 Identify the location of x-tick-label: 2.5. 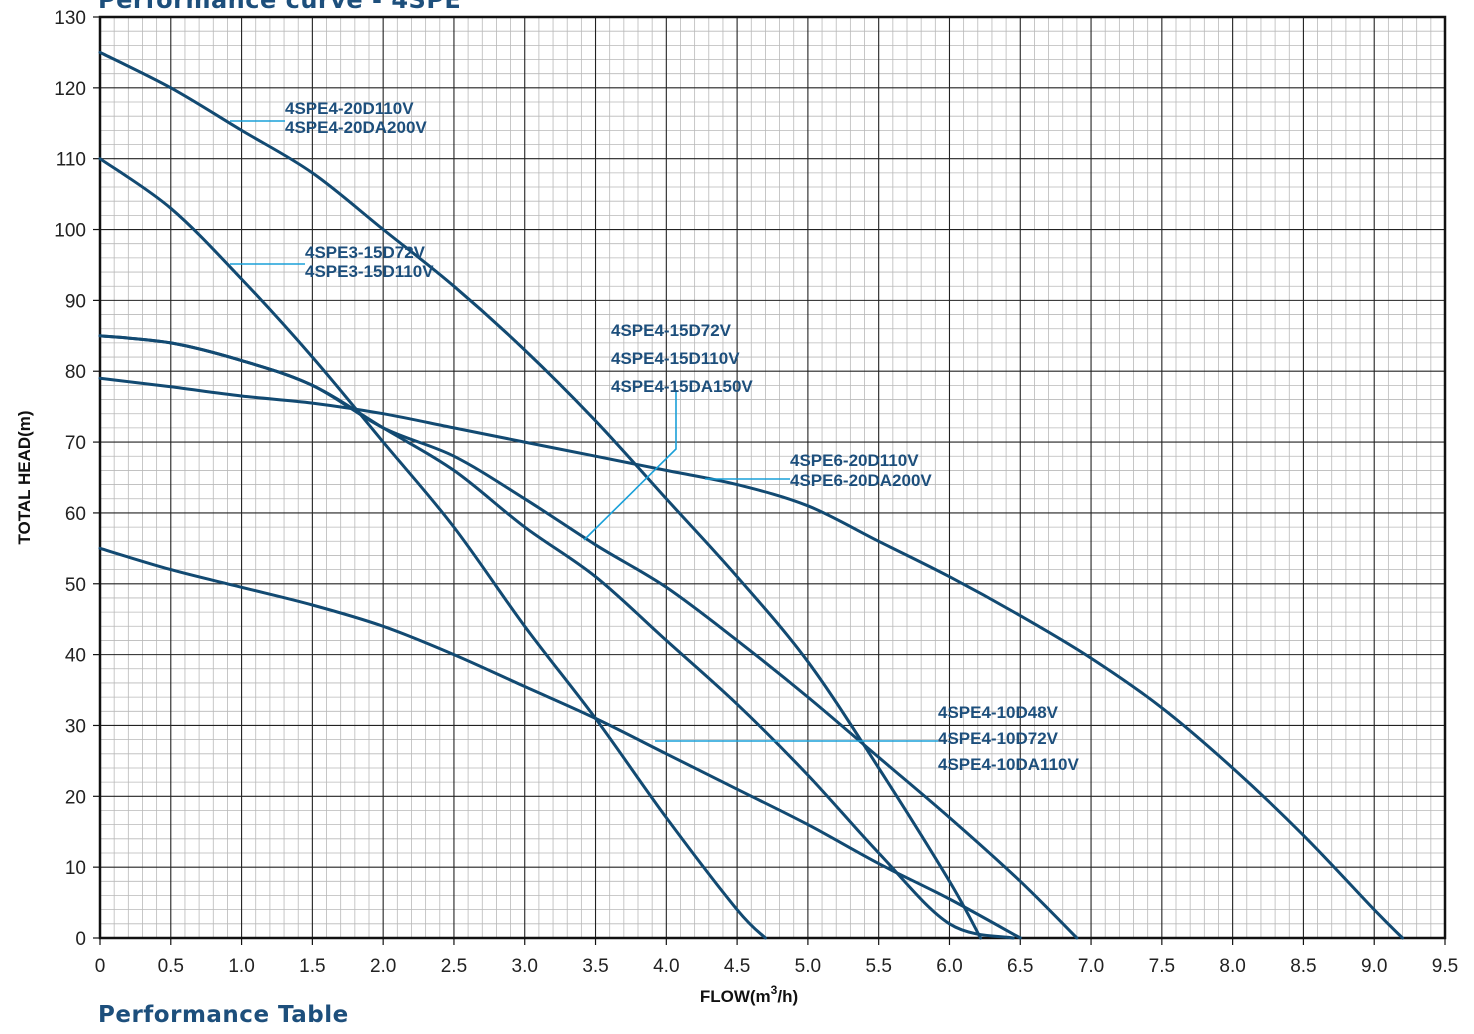
(454, 966).